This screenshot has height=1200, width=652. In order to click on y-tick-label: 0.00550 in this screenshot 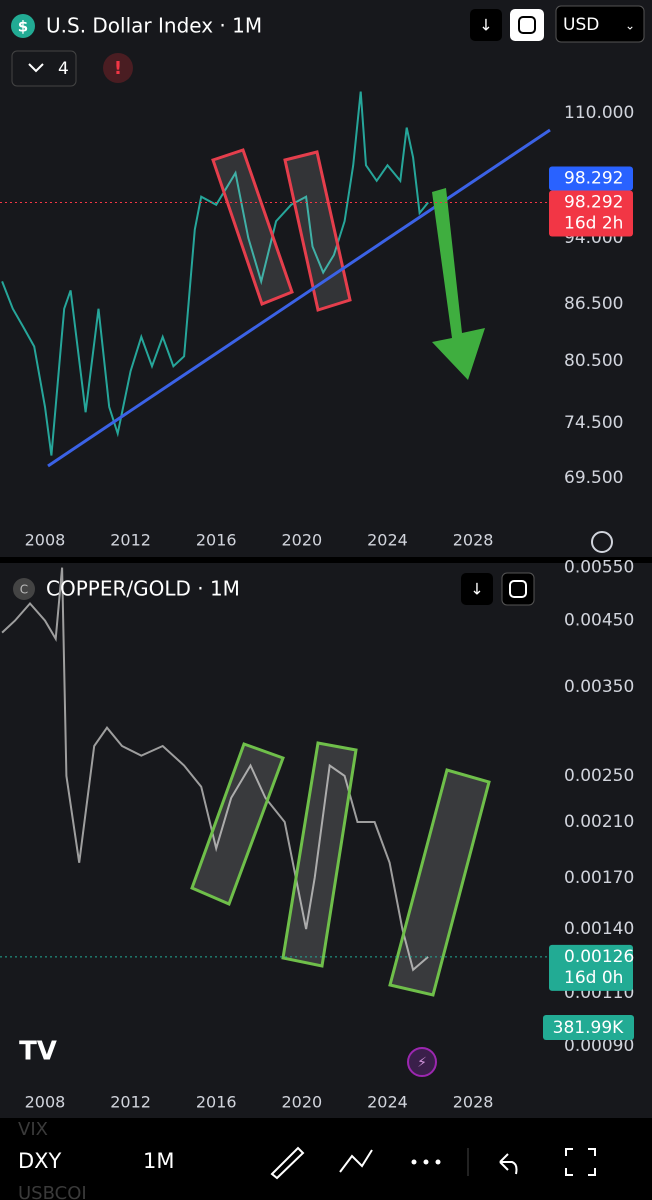, I will do `click(599, 568)`.